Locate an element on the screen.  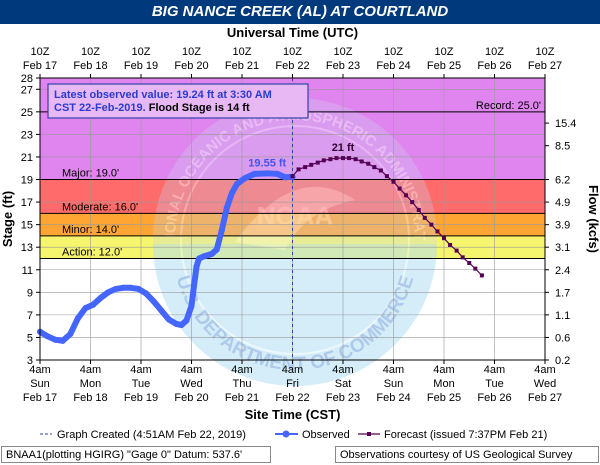
top-tick-label-date: Feb 26 is located at coordinates (494, 66).